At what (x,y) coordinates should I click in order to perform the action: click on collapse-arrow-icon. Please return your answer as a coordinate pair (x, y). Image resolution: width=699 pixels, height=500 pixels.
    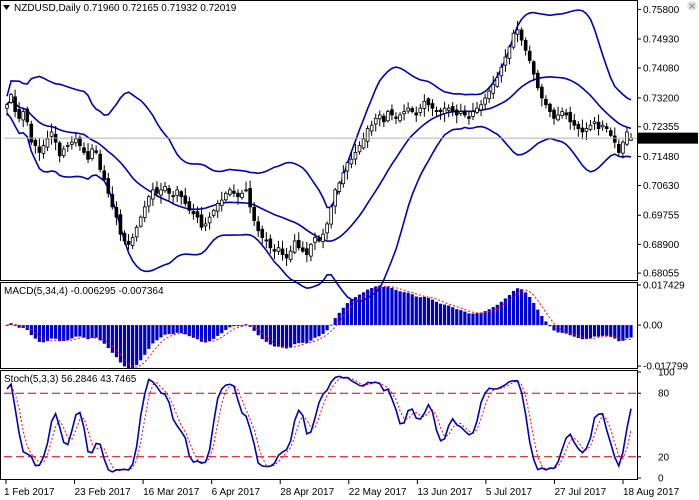
    Looking at the image, I should click on (6, 7).